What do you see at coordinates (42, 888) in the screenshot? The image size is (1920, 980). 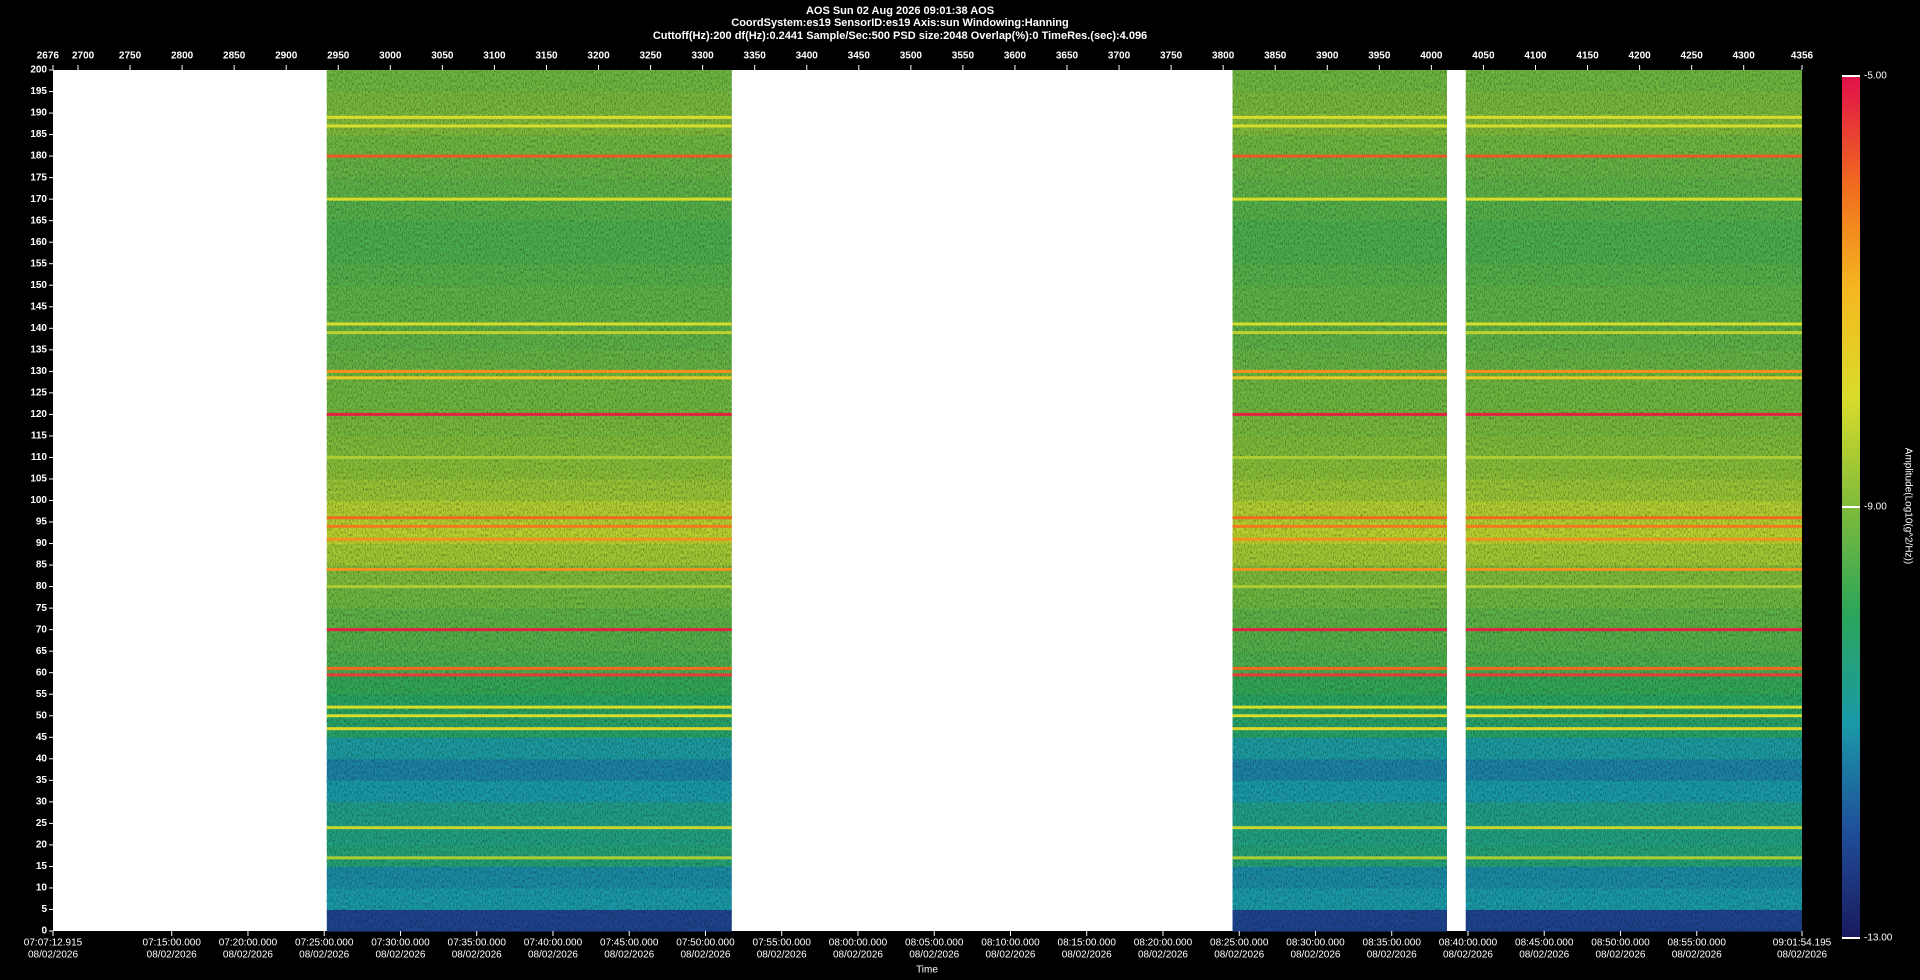 I see `y-tick-label: 10` at bounding box center [42, 888].